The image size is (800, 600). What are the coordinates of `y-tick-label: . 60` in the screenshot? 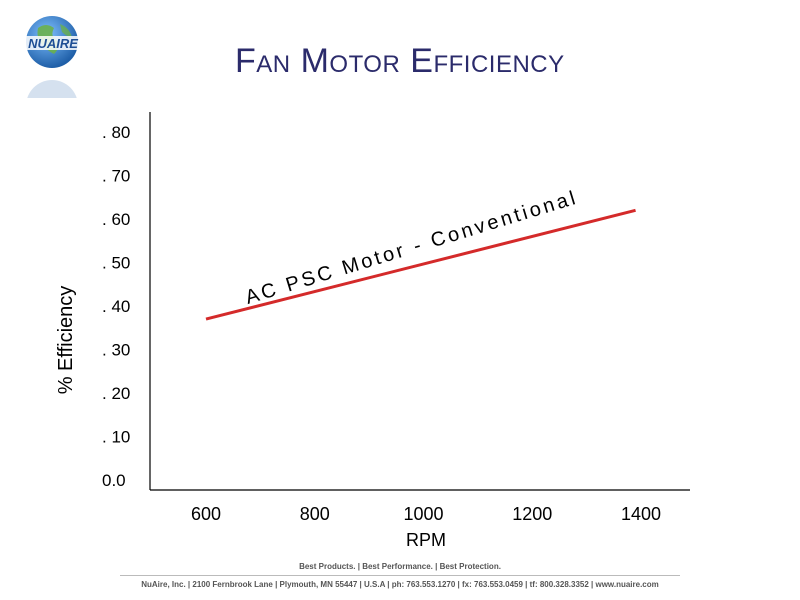 It's located at (116, 219).